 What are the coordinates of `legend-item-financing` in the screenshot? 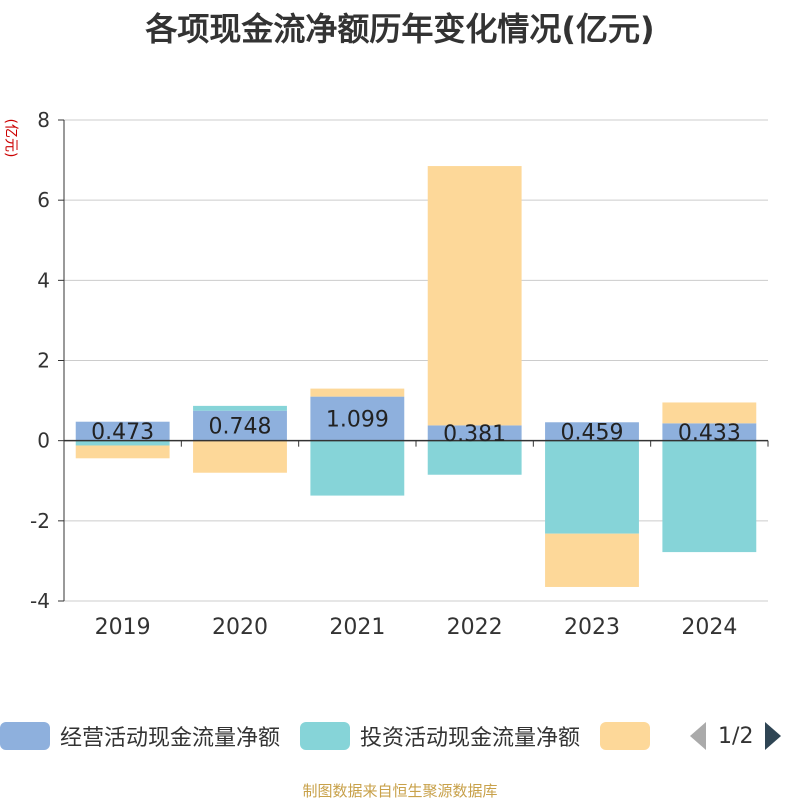 It's located at (630, 736).